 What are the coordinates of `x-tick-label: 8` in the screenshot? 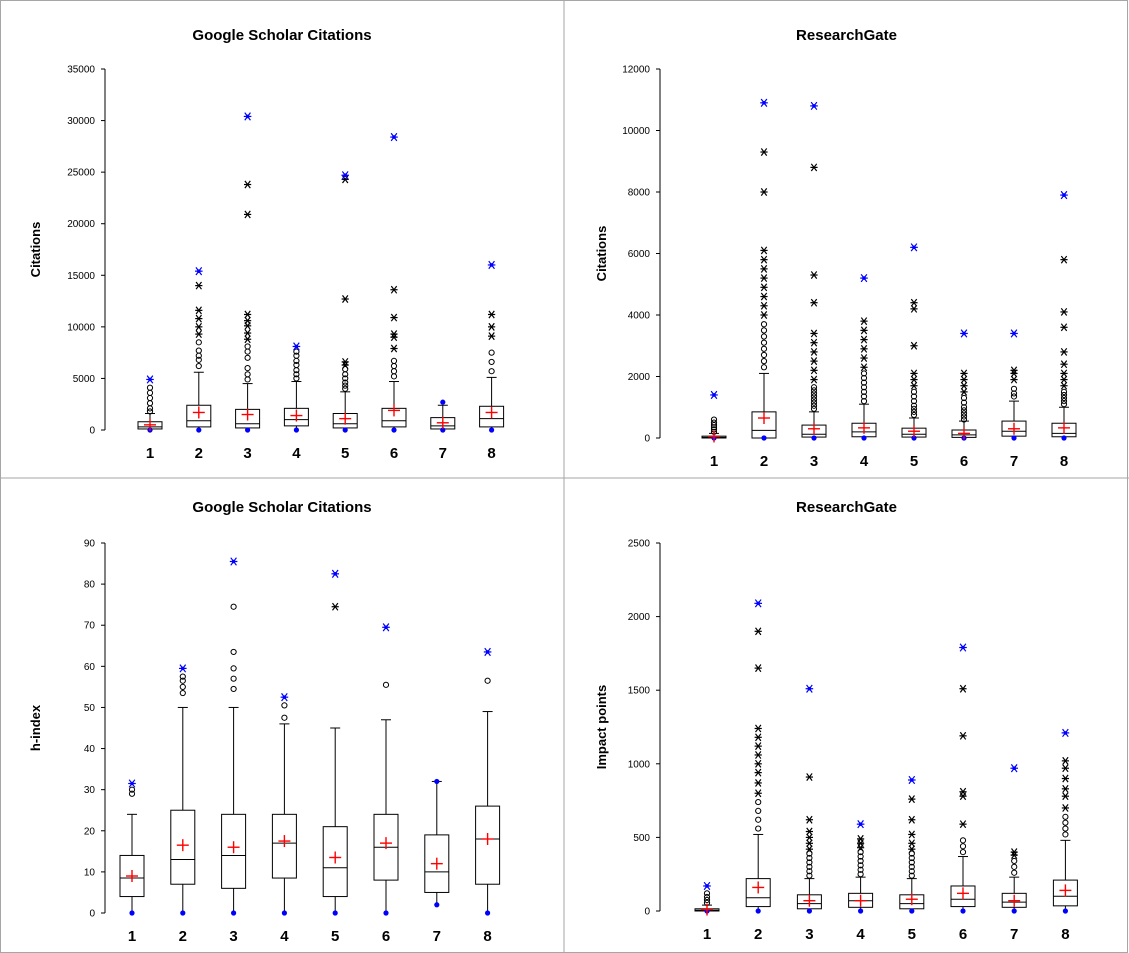 It's located at (487, 936).